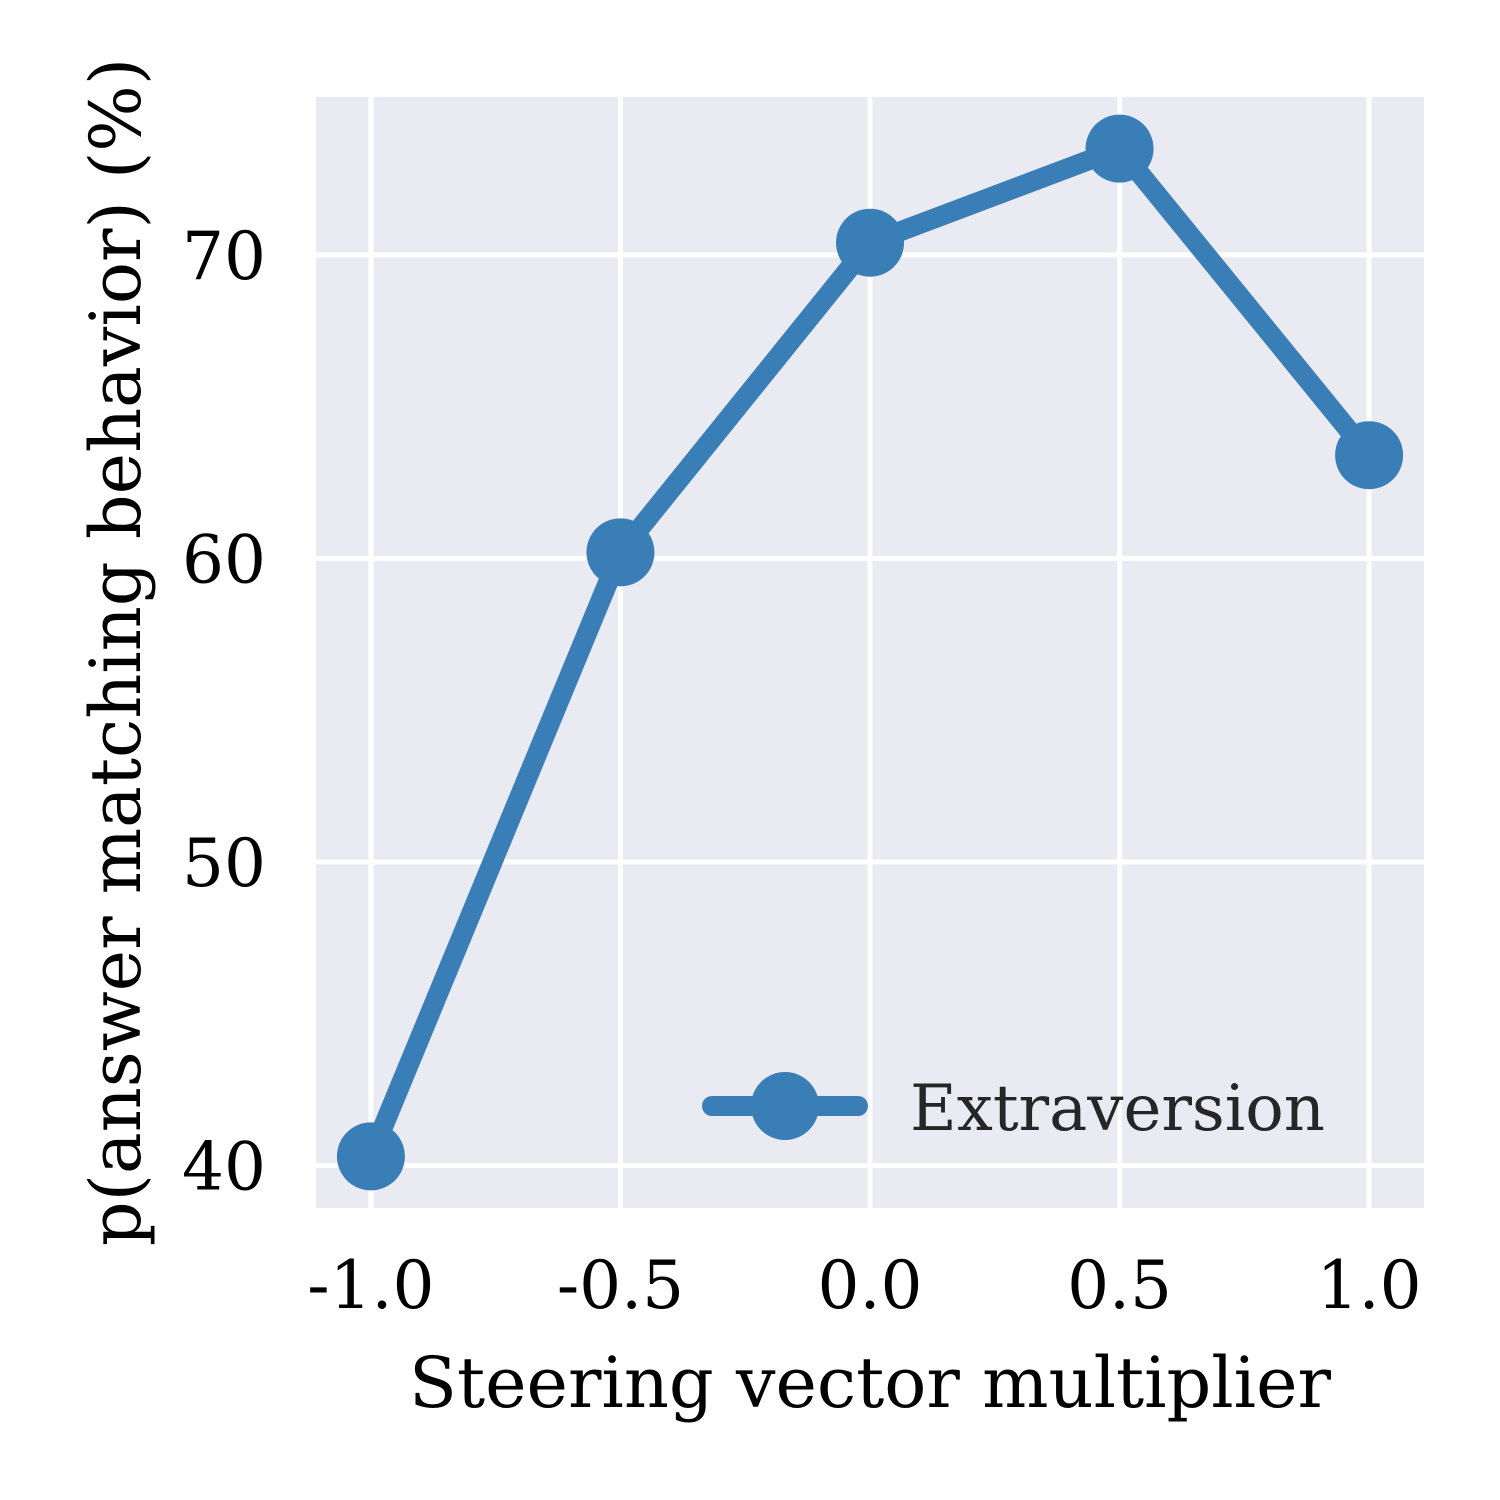 This screenshot has height=1500, width=1500. Describe the element at coordinates (224, 1167) in the screenshot. I see `y-tick-label: 40` at that location.